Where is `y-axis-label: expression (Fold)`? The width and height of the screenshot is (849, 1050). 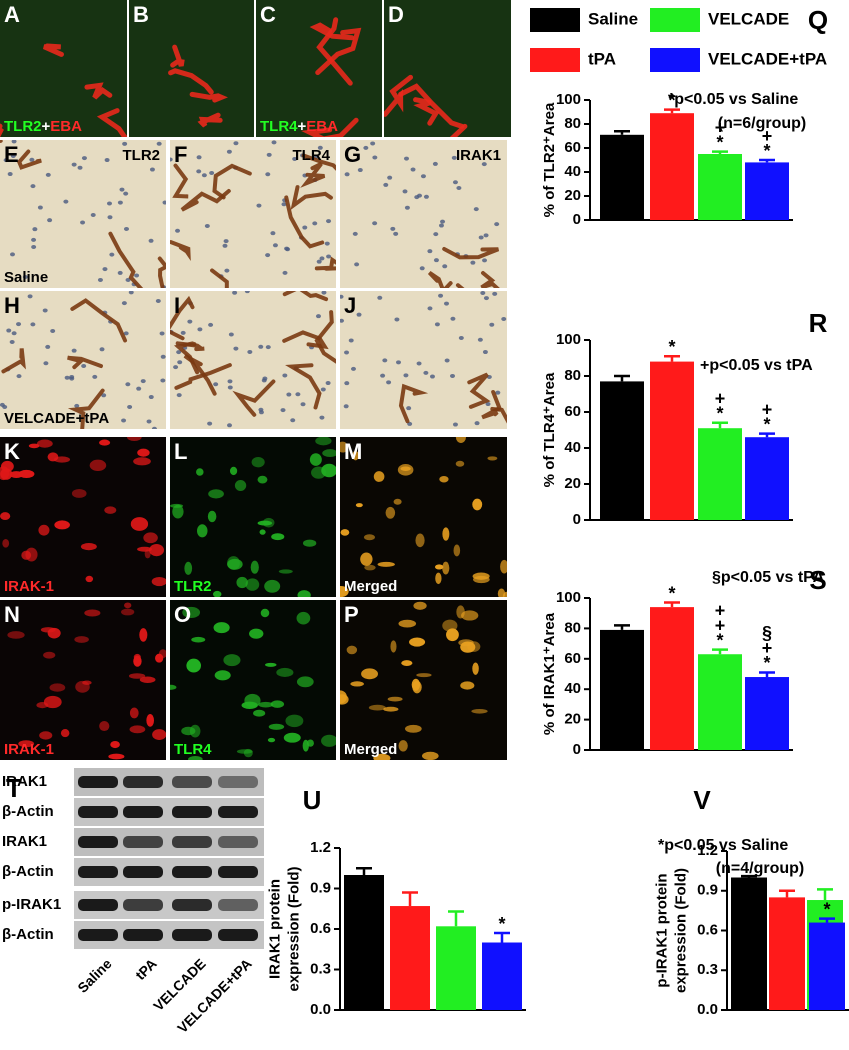 y-axis-label: expression (Fold) is located at coordinates (680, 930).